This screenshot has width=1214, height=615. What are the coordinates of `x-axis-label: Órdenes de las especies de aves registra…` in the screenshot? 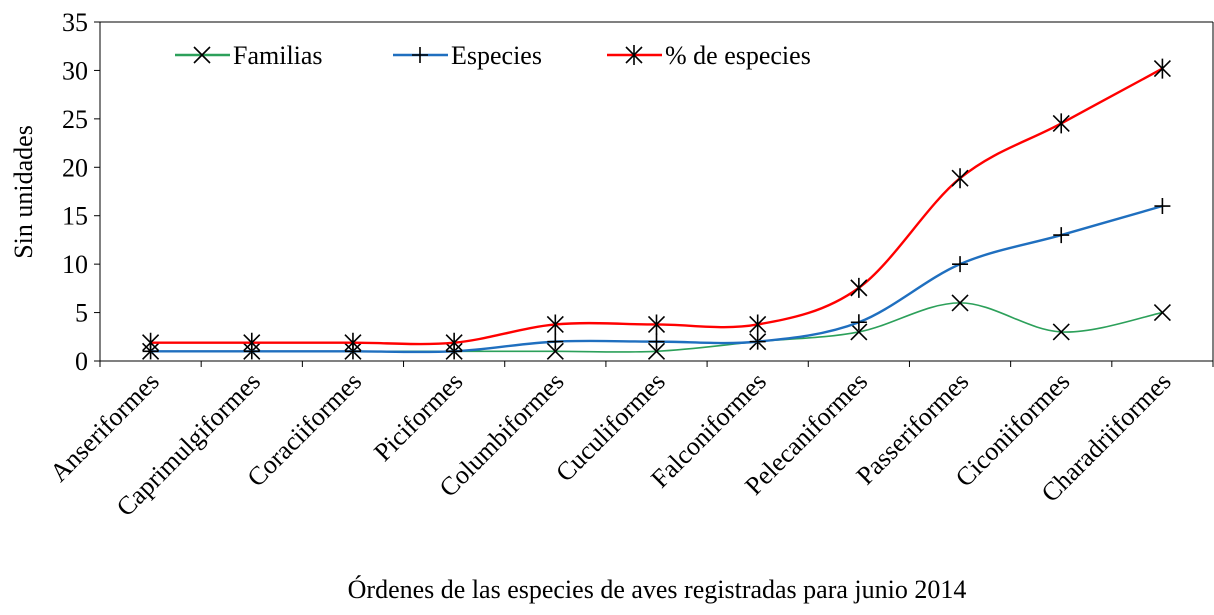 It's located at (657, 589).